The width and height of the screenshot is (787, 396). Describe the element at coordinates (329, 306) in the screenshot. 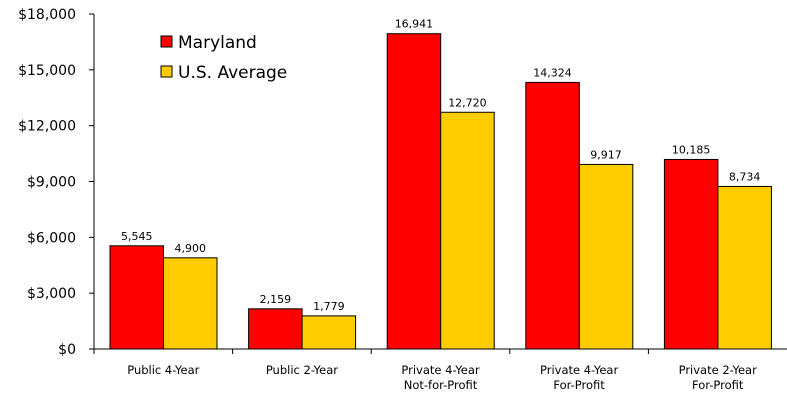

I see `data-label: 1,779` at that location.